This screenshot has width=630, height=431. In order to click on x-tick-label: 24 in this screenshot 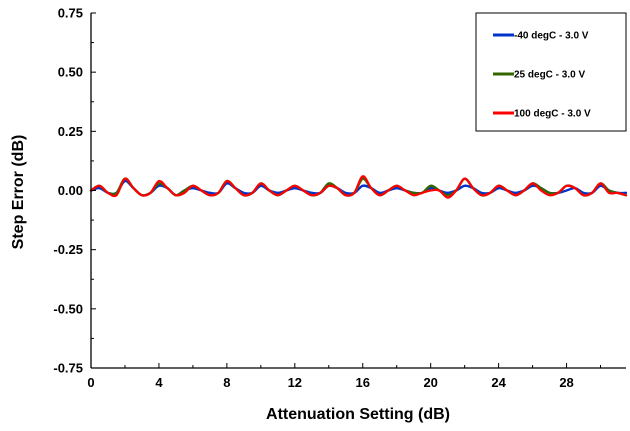, I will do `click(498, 382)`.